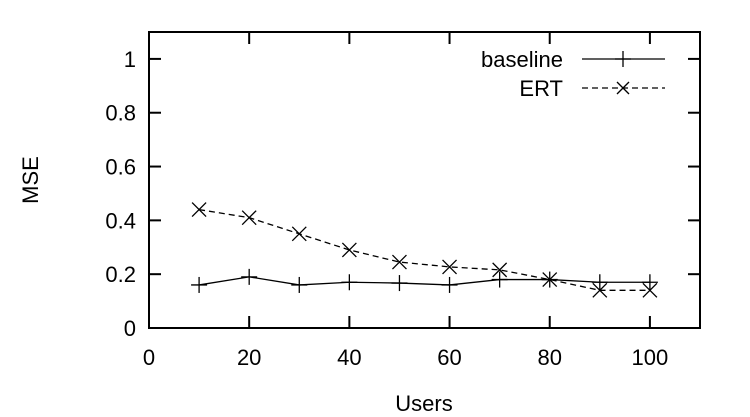 The height and width of the screenshot is (417, 750). I want to click on y-tick-label: 0, so click(130, 328).